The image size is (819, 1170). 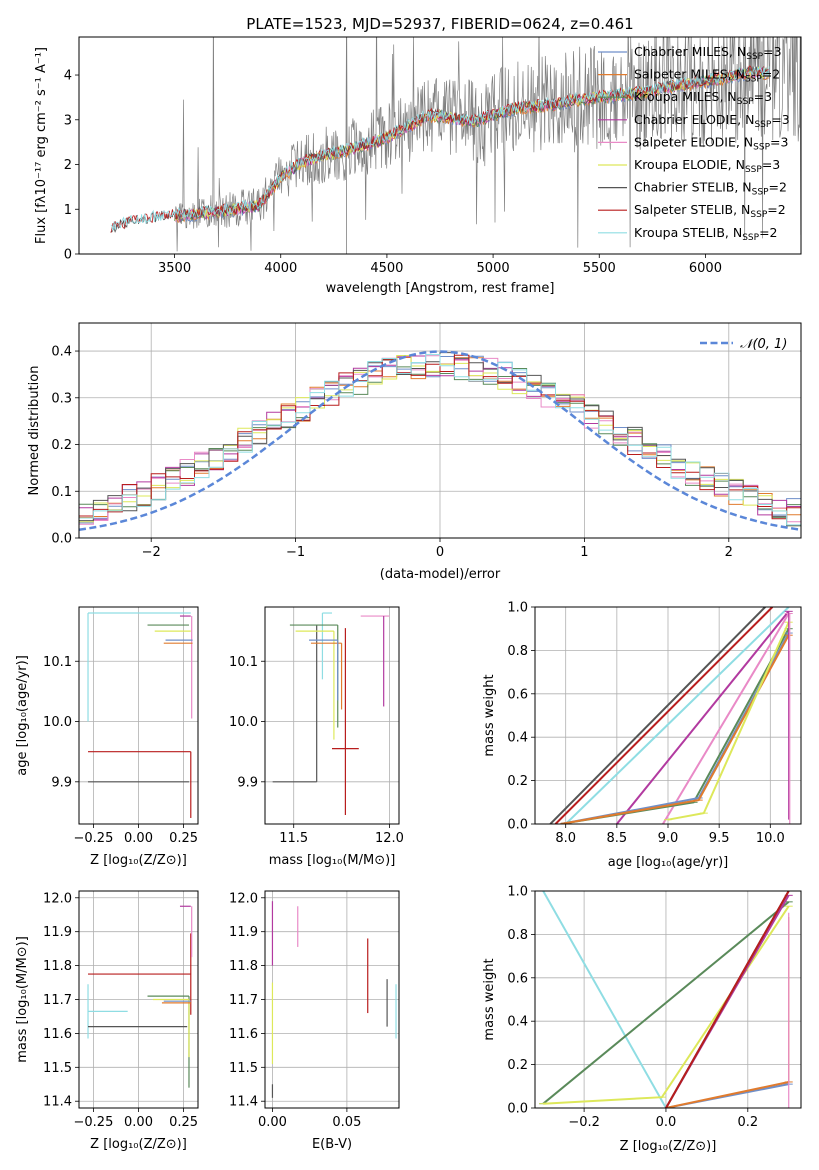 I want to click on weight-line-chabrier_stelib, so click(x=657, y=715).